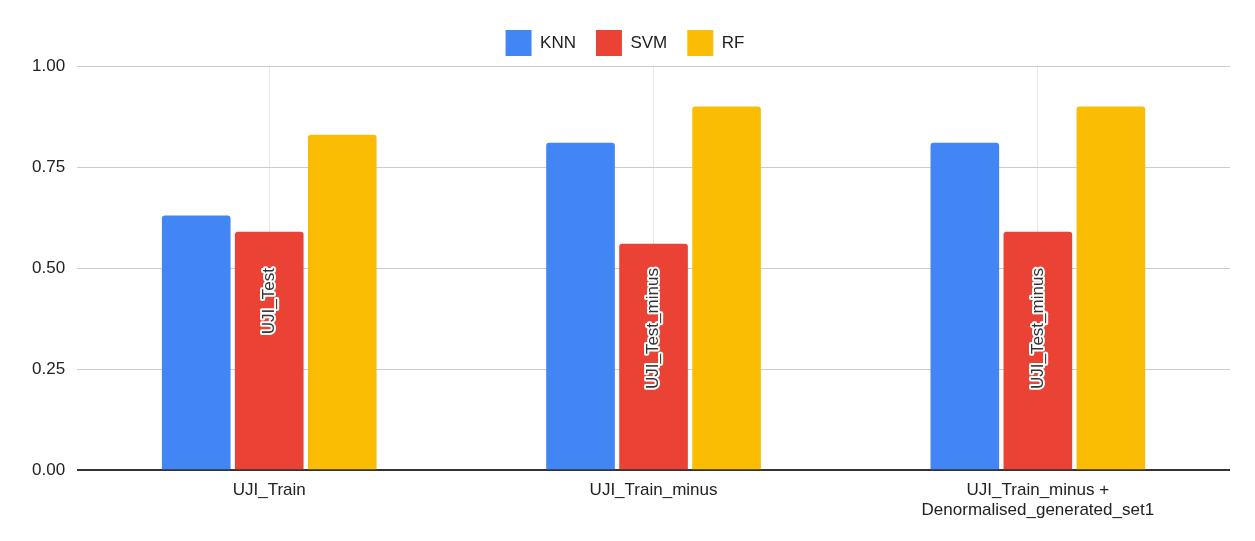 This screenshot has width=1255, height=541. Describe the element at coordinates (558, 42) in the screenshot. I see `legend-label: KNN` at that location.